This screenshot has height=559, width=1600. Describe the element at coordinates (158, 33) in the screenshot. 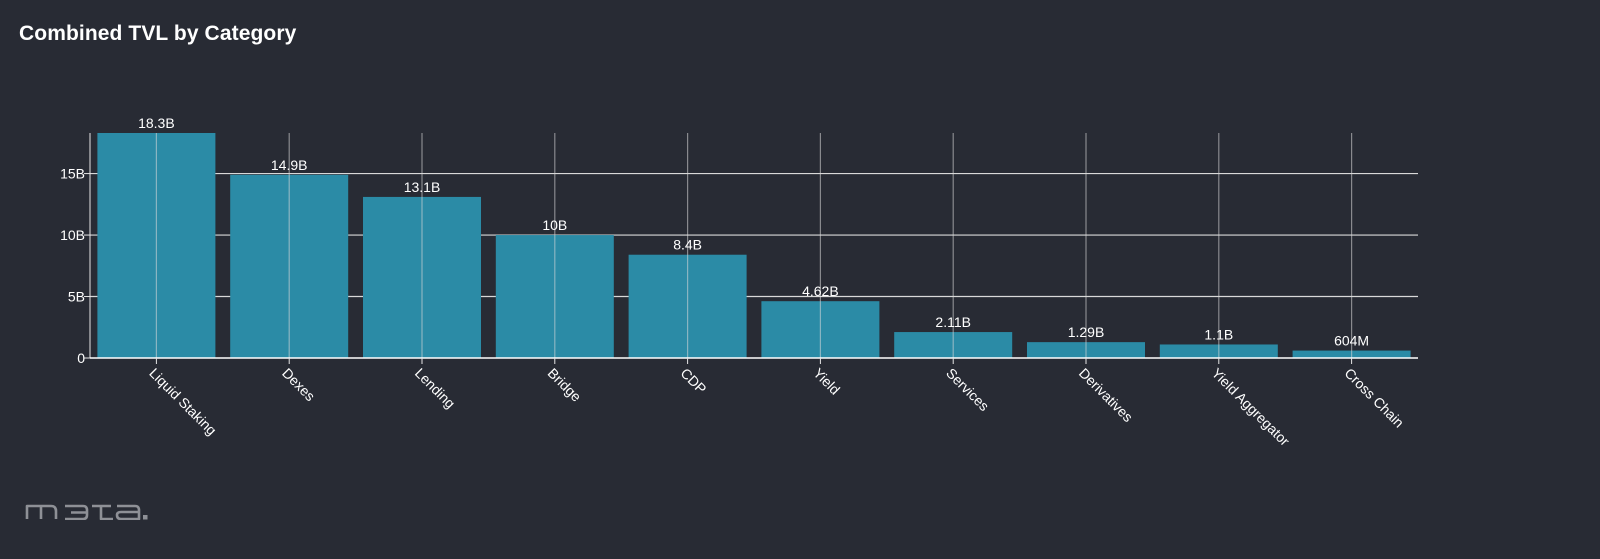

I see `chart-title: Combined TVL by Category` at that location.